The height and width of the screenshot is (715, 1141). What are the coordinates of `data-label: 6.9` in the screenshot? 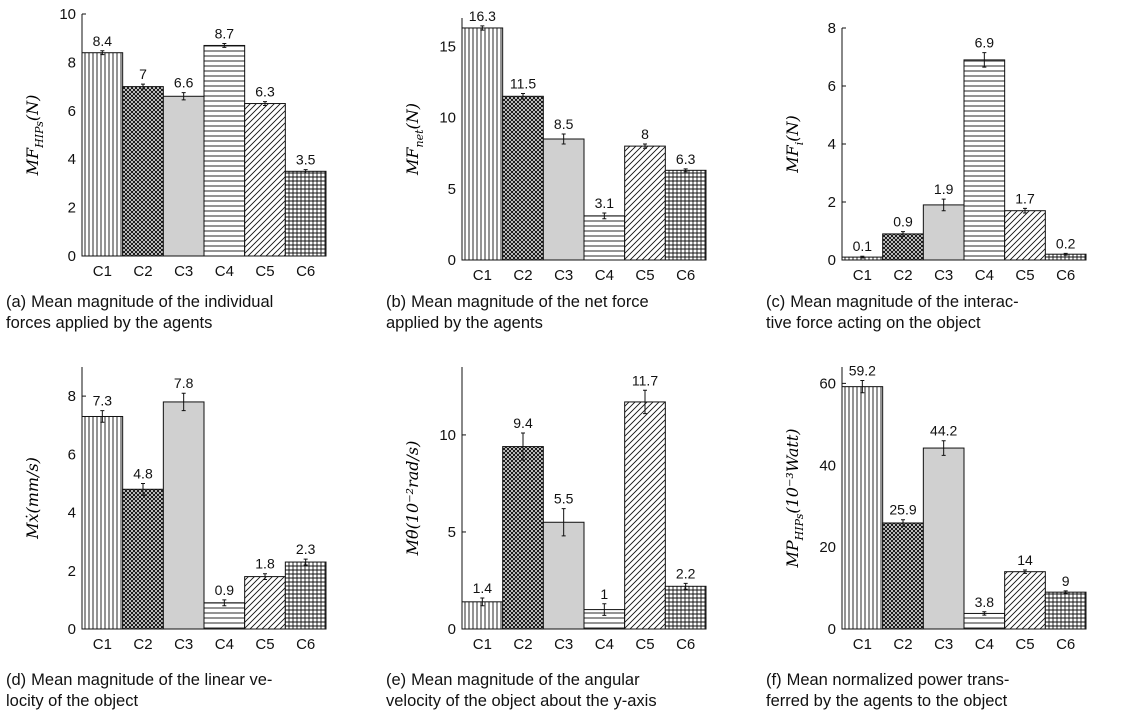 It's located at (985, 43).